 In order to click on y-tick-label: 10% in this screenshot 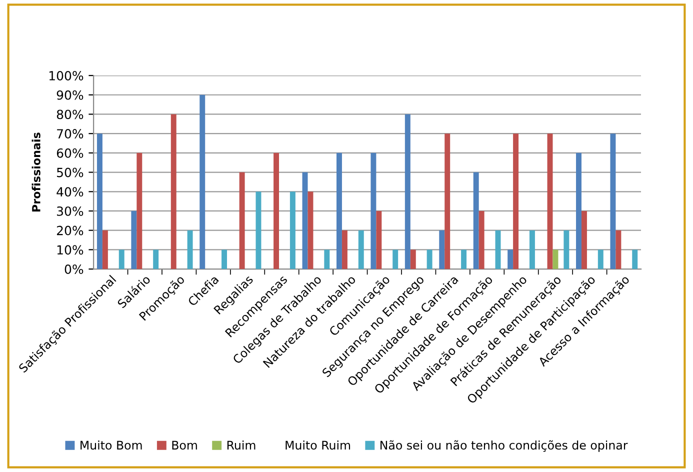, I will do `click(70, 250)`.